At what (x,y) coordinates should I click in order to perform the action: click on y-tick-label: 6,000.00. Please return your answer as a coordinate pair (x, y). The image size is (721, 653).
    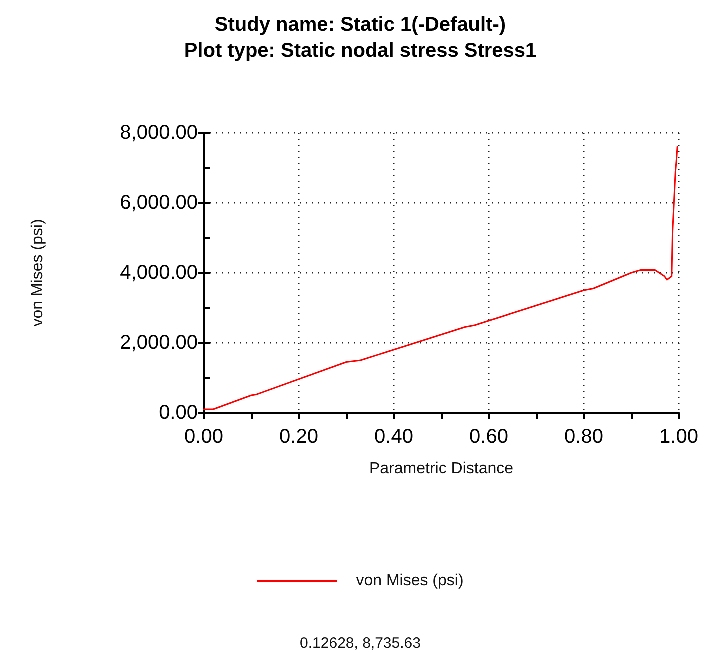
    Looking at the image, I should click on (159, 203).